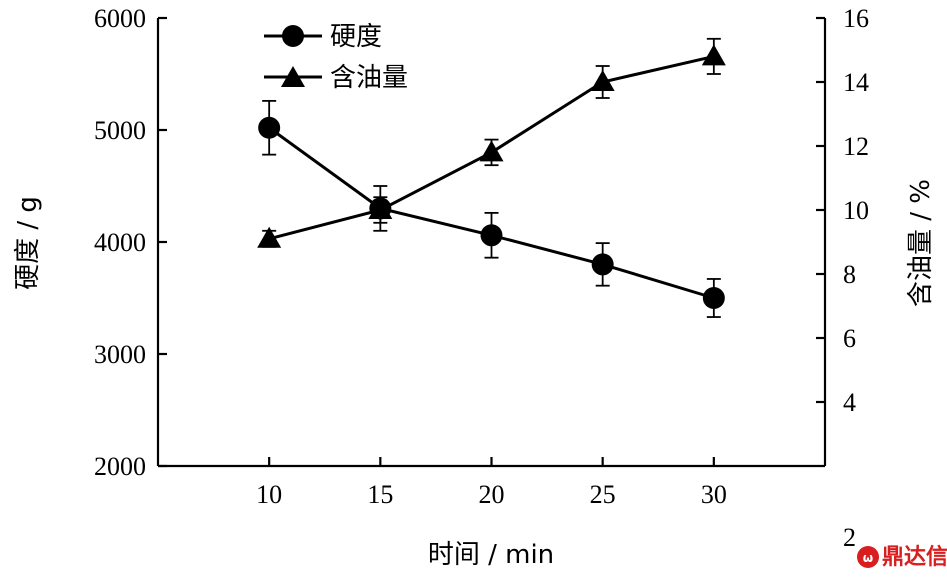 This screenshot has height=580, width=947. Describe the element at coordinates (120, 242) in the screenshot. I see `y-left-tick-label: 4000` at that location.